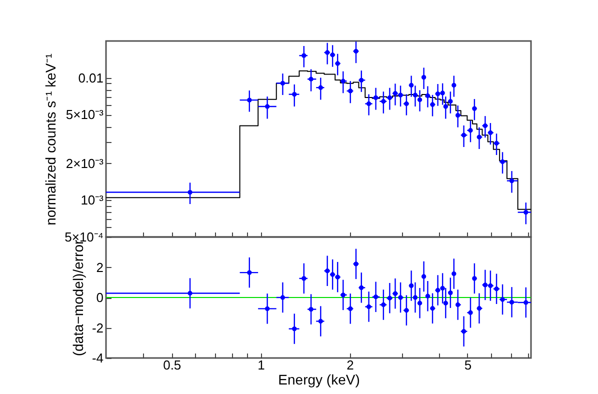 This screenshot has width=598, height=394. I want to click on y-tick-label: -2, so click(98, 328).